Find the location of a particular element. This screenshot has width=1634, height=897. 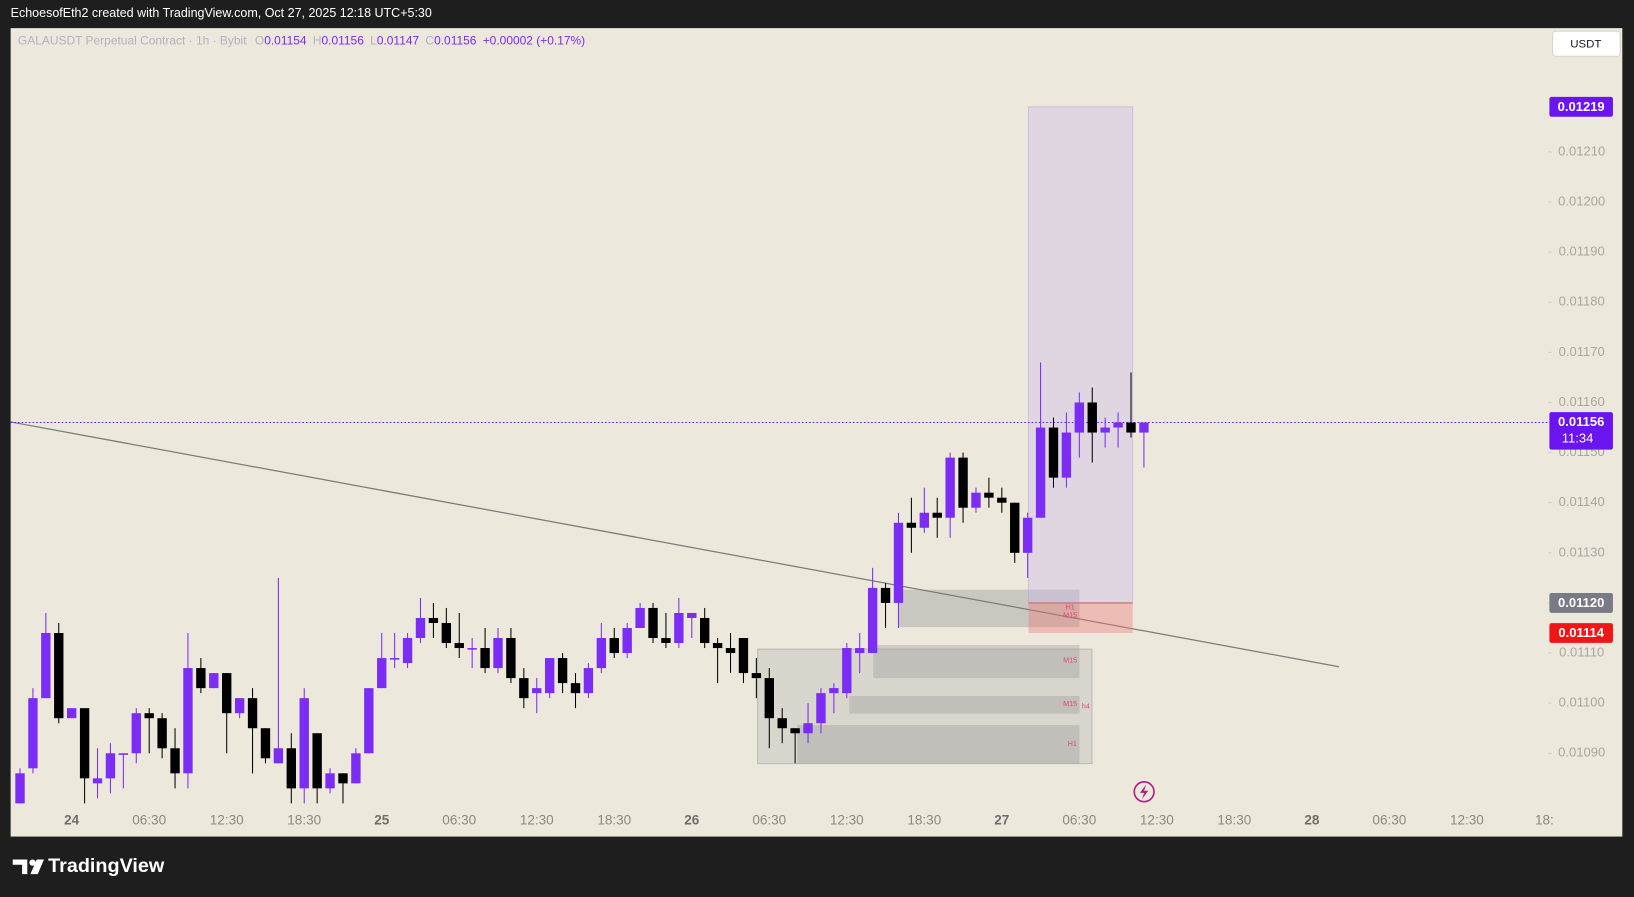

y-tick-label: 0.01180 is located at coordinates (1582, 301).